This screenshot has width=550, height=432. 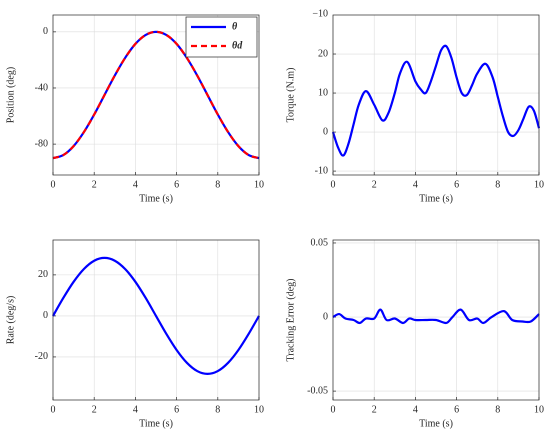 What do you see at coordinates (290, 95) in the screenshot?
I see `y-axis-label: Torque (N.m)` at bounding box center [290, 95].